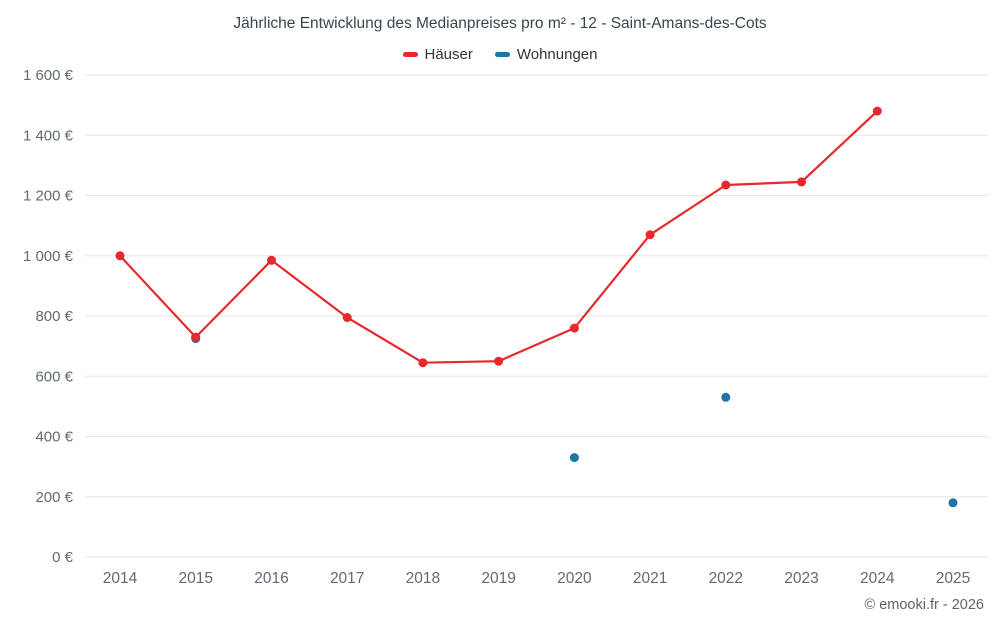 The height and width of the screenshot is (625, 1000). Describe the element at coordinates (877, 578) in the screenshot. I see `x-tick-label: 2024` at that location.